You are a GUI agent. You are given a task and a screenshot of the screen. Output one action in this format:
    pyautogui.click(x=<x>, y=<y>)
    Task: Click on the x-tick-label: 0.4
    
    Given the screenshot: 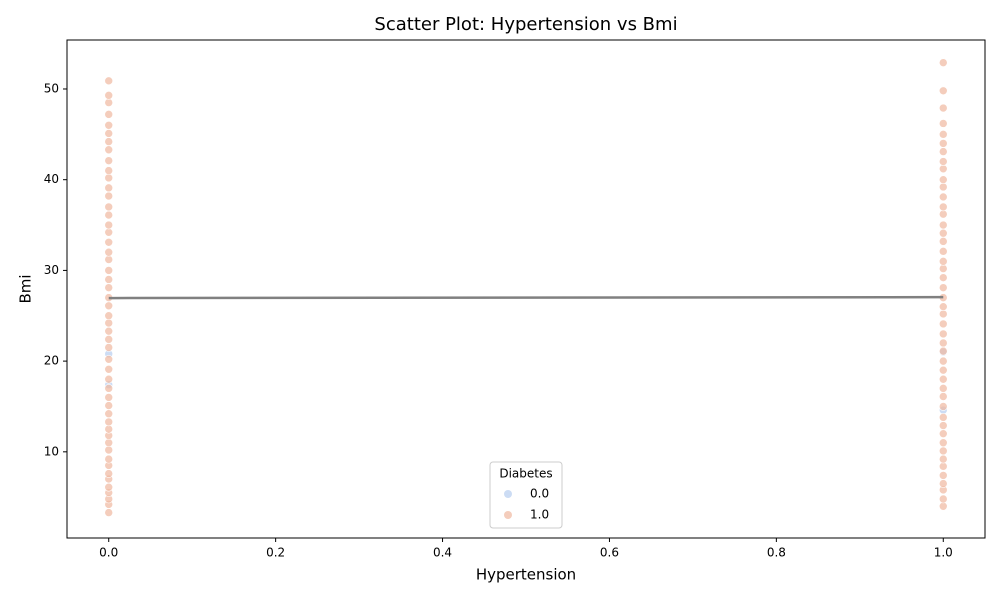 What is the action you would take?
    pyautogui.click(x=442, y=553)
    